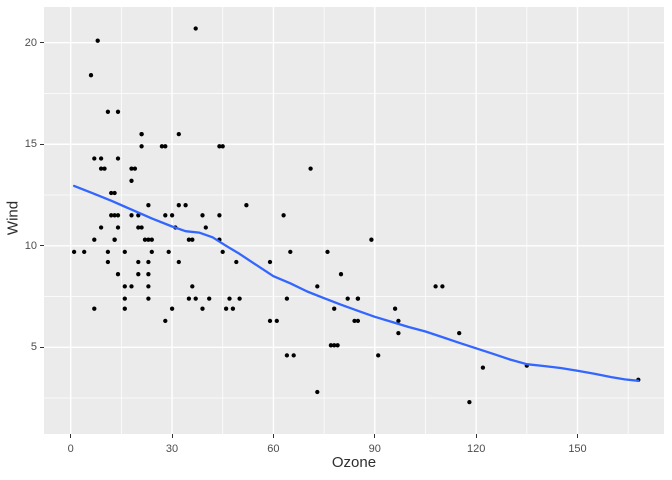 Image resolution: width=672 pixels, height=480 pixels. Describe the element at coordinates (172, 449) in the screenshot. I see `x-tick-label: 30` at that location.